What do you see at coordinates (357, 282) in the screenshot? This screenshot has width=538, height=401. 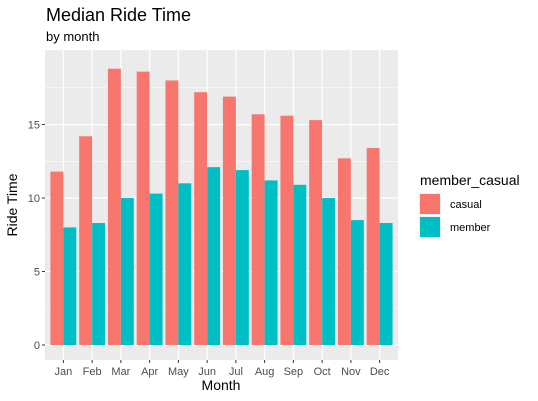 I see `bar-member-nov` at bounding box center [357, 282].